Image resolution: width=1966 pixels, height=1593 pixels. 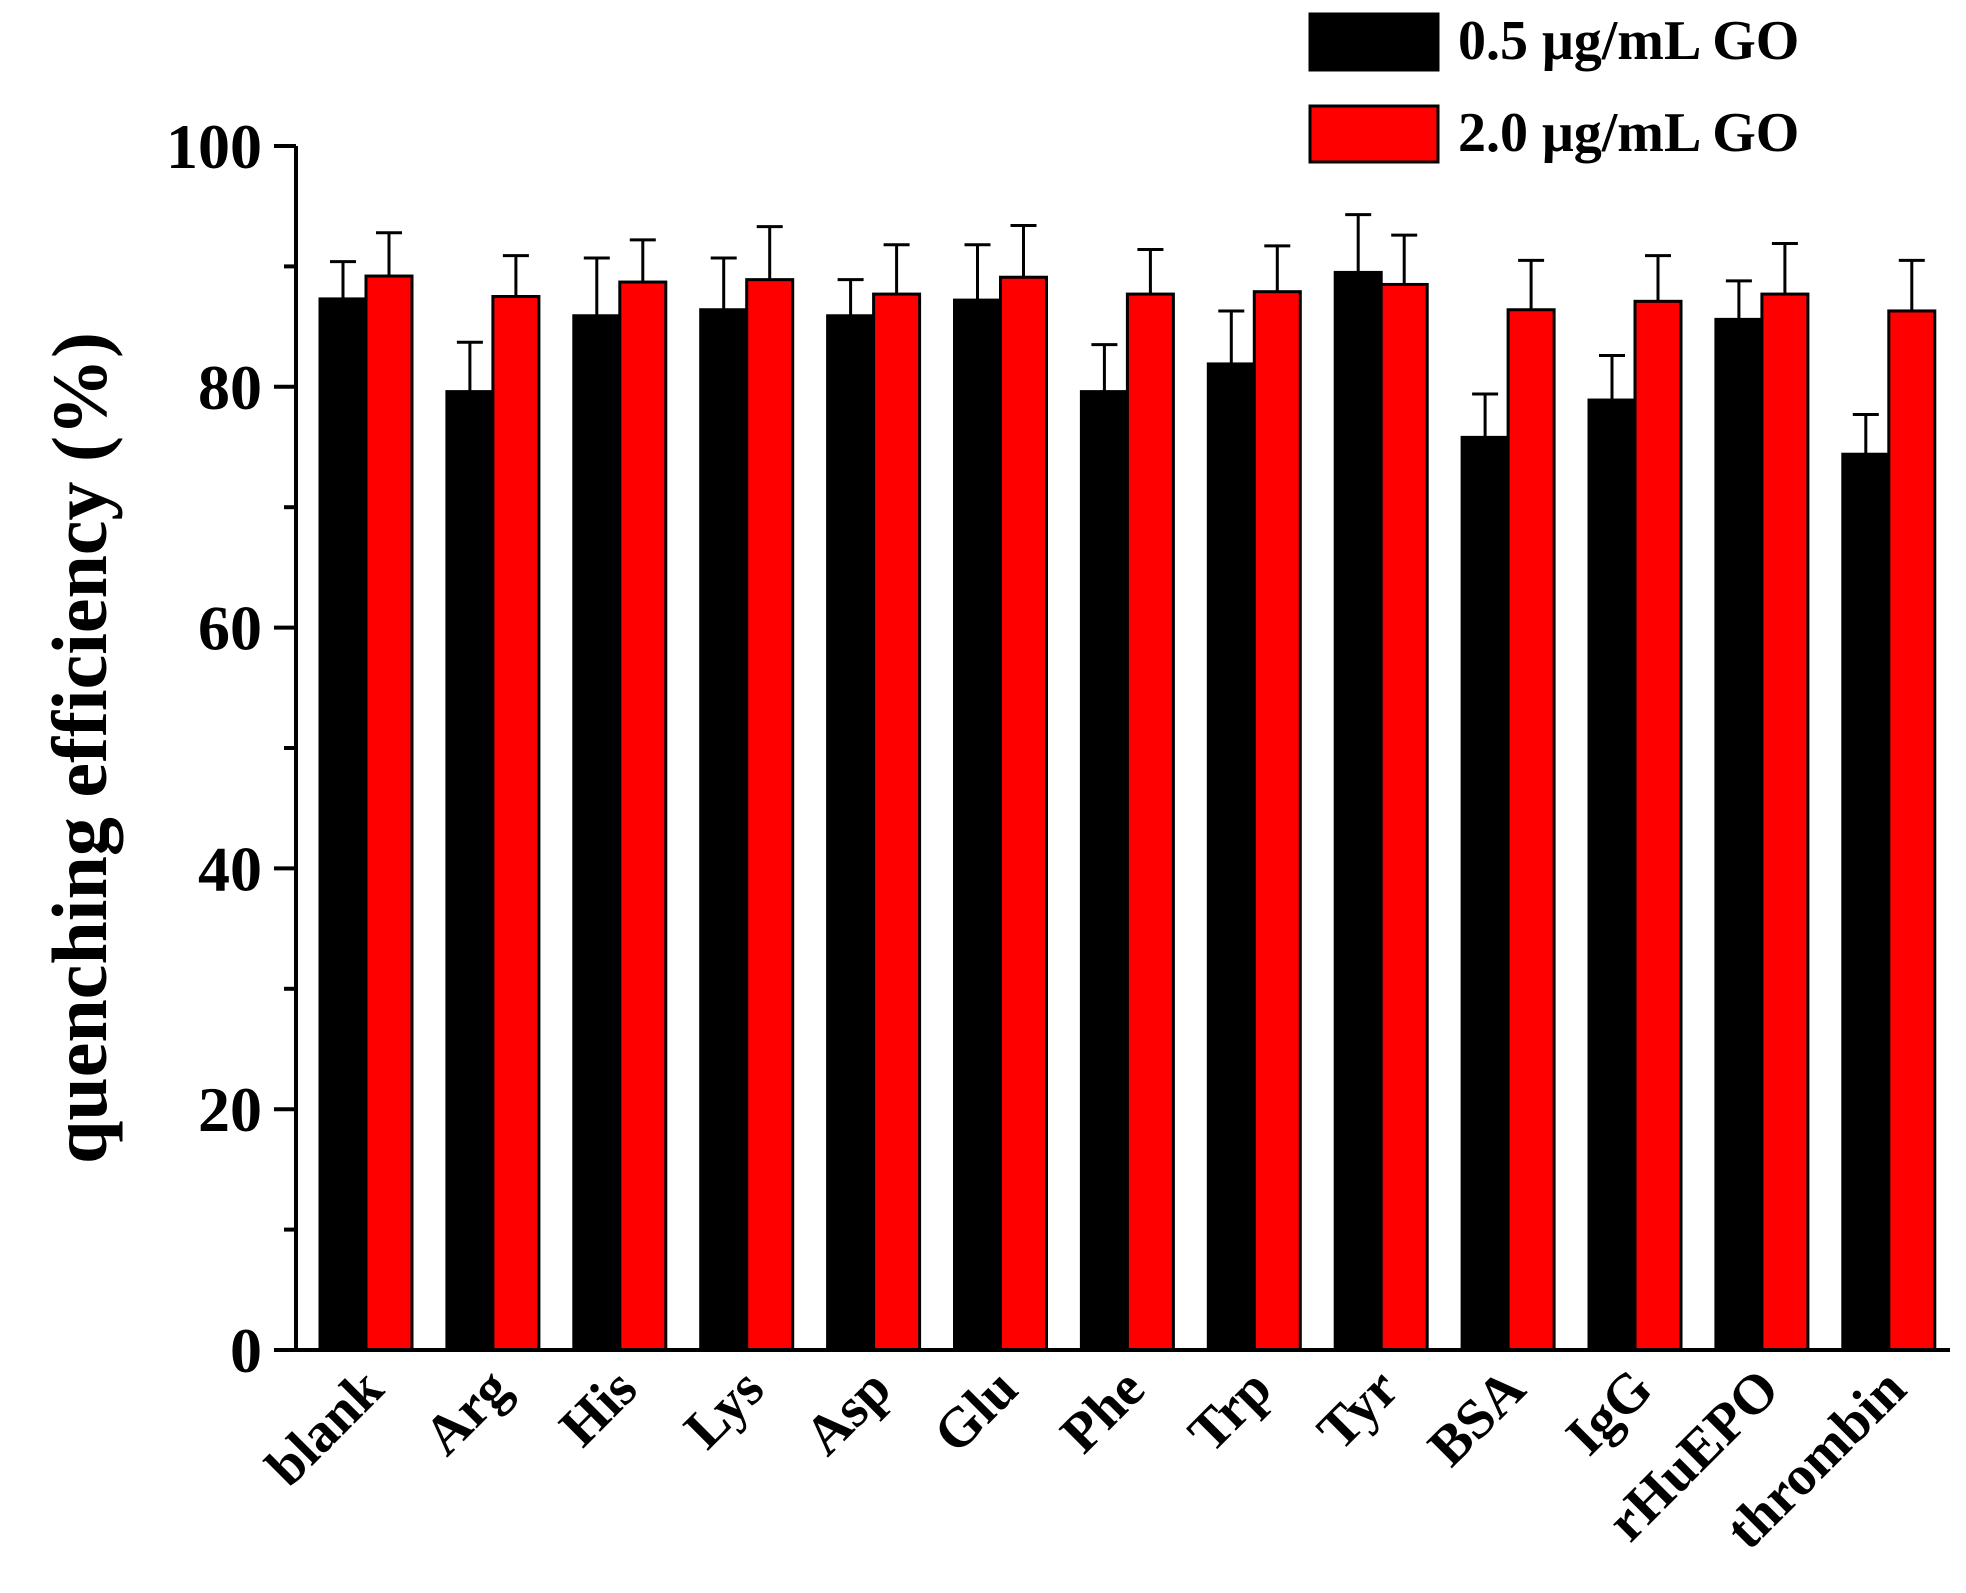 What do you see at coordinates (1023, 813) in the screenshot?
I see `bar-high-go-glu` at bounding box center [1023, 813].